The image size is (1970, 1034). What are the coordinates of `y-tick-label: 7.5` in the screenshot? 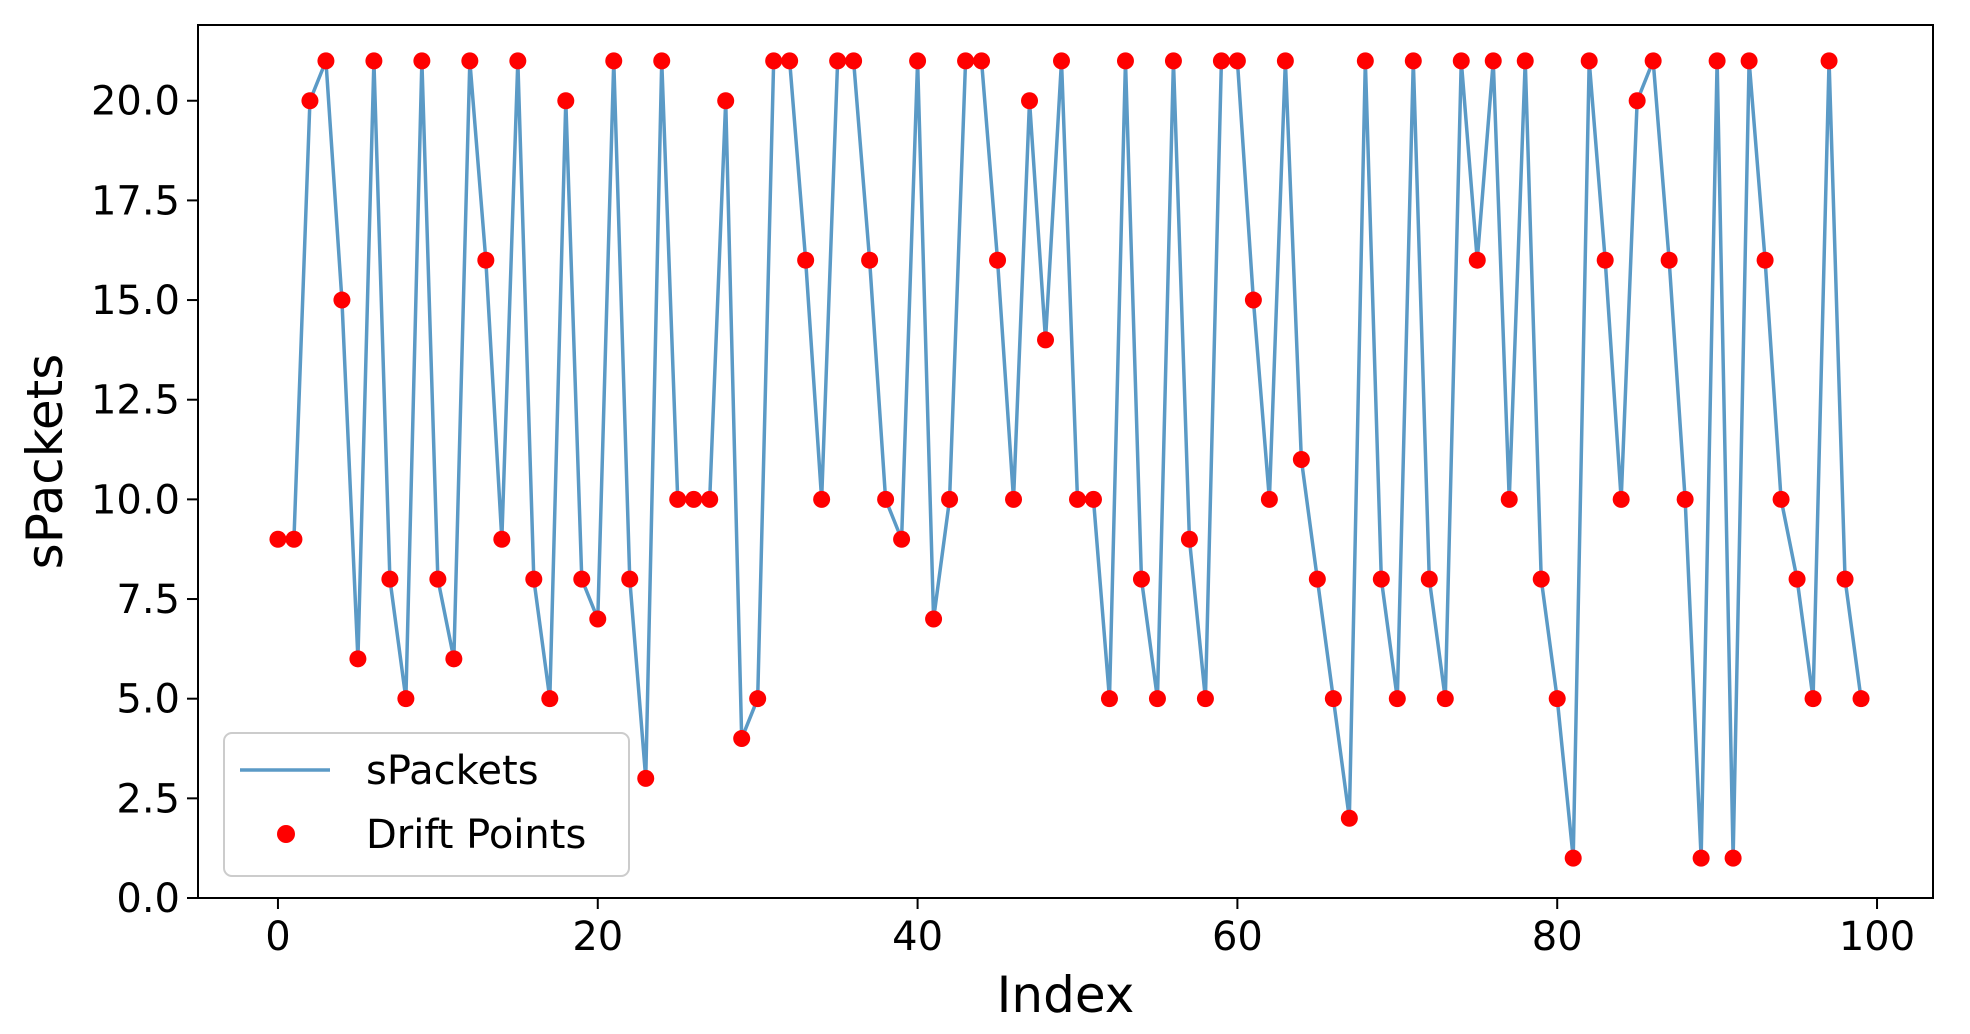 It's located at (148, 600).